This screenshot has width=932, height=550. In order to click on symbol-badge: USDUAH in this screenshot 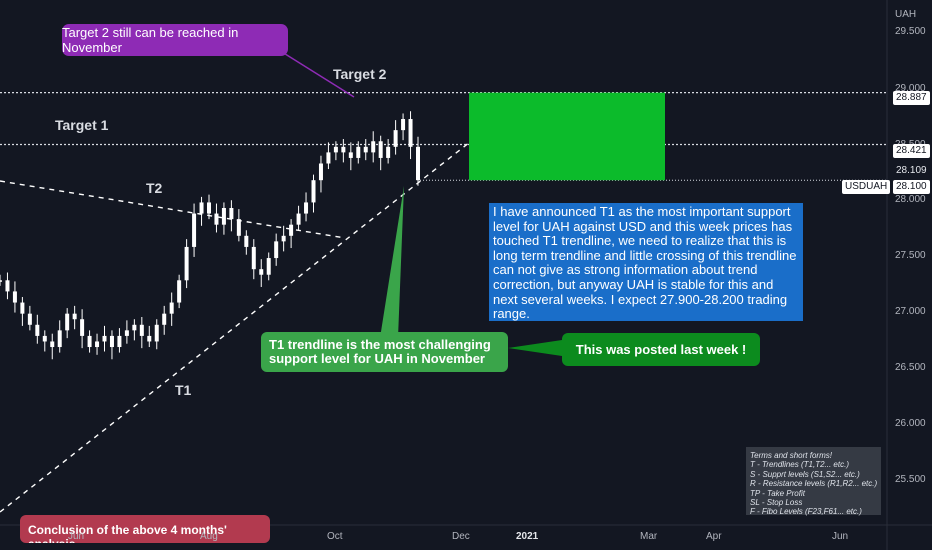, I will do `click(866, 187)`.